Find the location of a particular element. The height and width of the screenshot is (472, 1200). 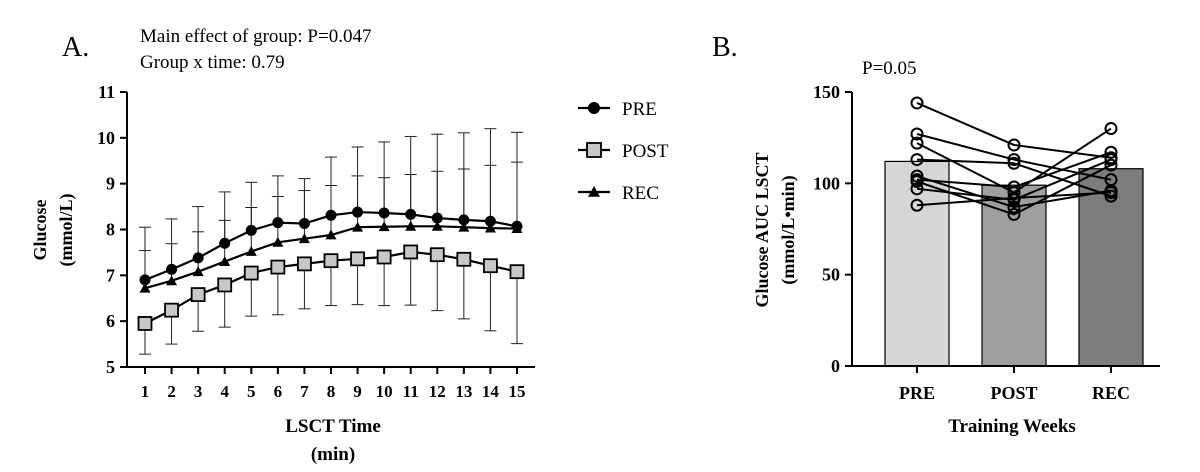

panel-b-ylabel-line2: (mmol/L•min) is located at coordinates (788, 229).